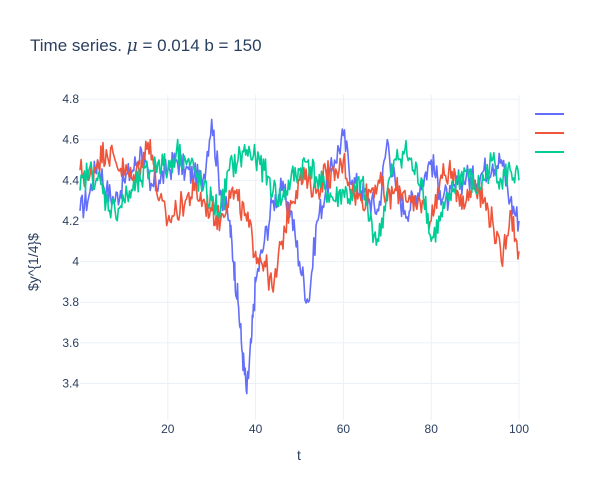 The height and width of the screenshot is (500, 600). What do you see at coordinates (70, 302) in the screenshot?
I see `y-tick-label: 3.8` at bounding box center [70, 302].